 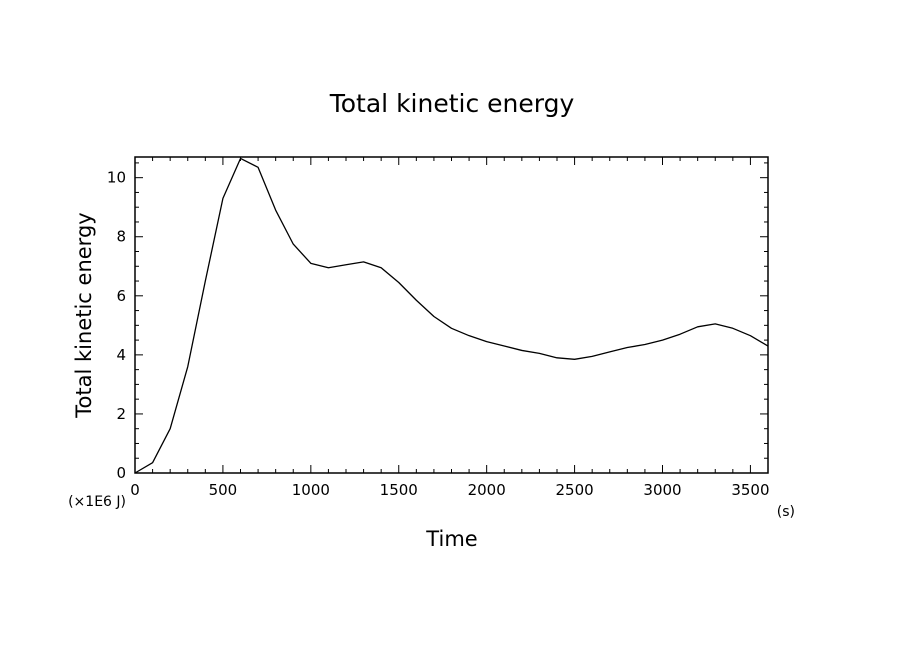 I want to click on y-tick-label: 10, so click(x=116, y=178).